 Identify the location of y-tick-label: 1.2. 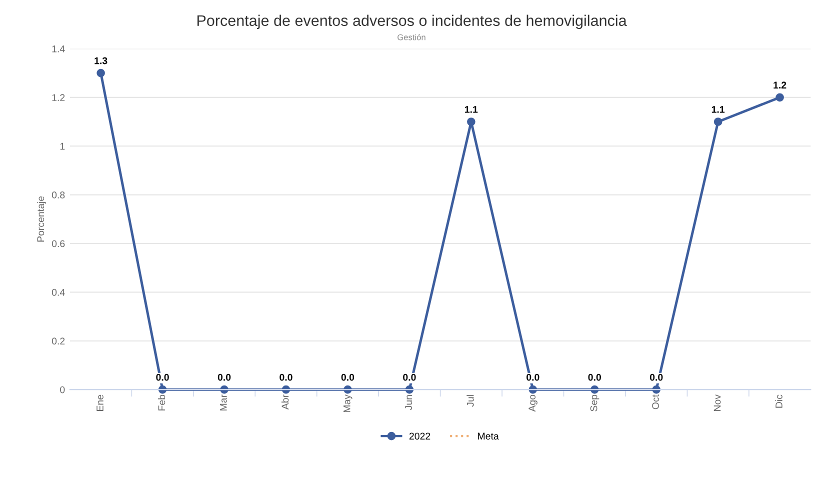
(58, 97).